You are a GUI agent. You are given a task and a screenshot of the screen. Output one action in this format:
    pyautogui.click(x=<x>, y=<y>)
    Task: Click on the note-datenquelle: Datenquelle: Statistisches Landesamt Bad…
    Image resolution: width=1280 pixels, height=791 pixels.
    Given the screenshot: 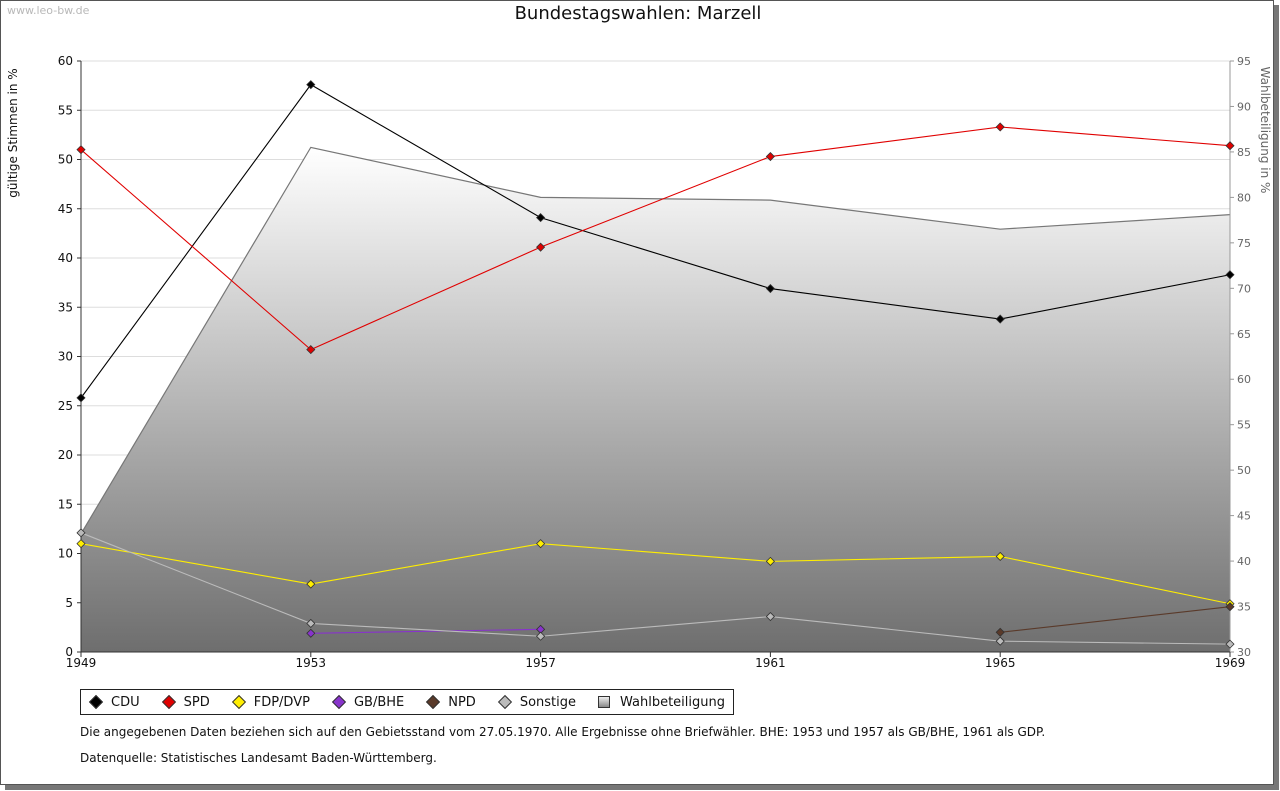 What is the action you would take?
    pyautogui.click(x=258, y=758)
    